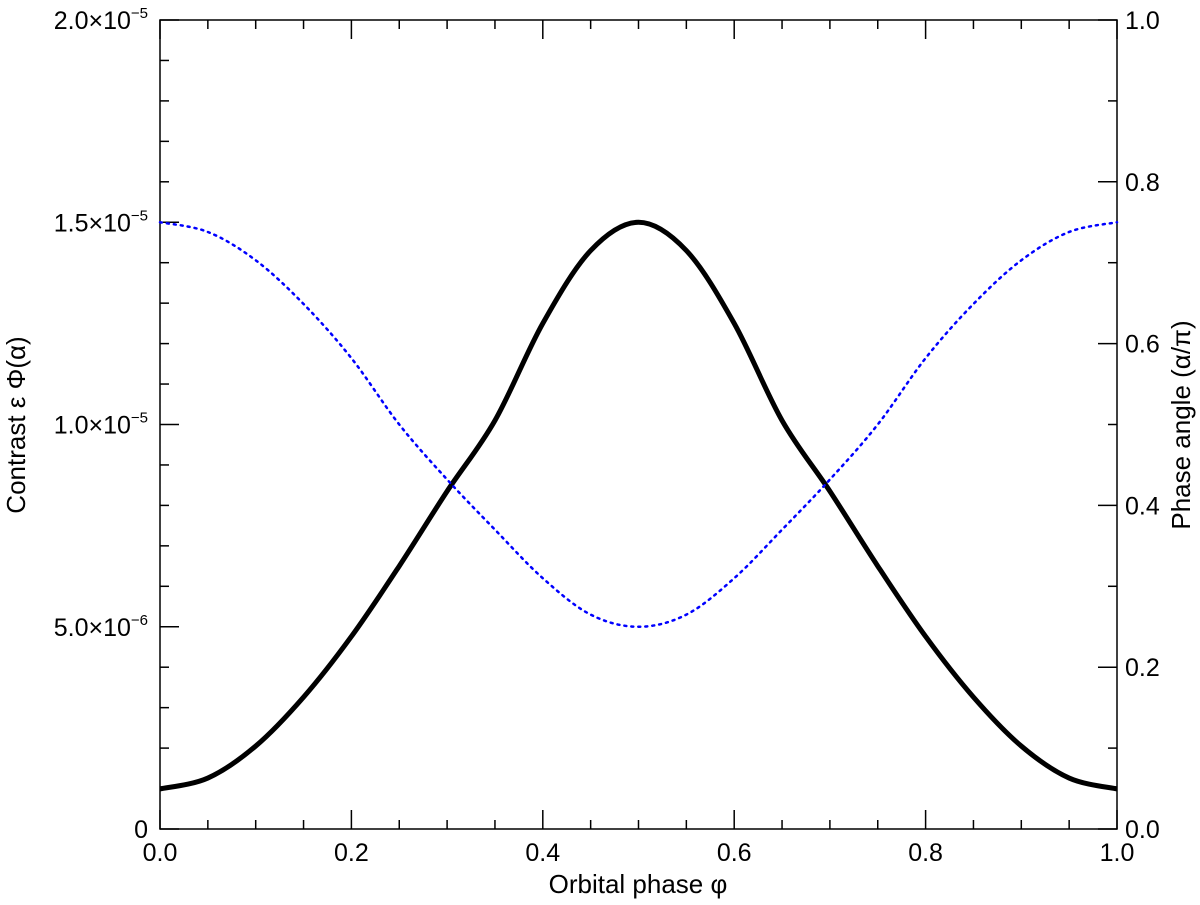 The height and width of the screenshot is (905, 1200). What do you see at coordinates (1142, 345) in the screenshot?
I see `y2-tick-label: 0.6` at bounding box center [1142, 345].